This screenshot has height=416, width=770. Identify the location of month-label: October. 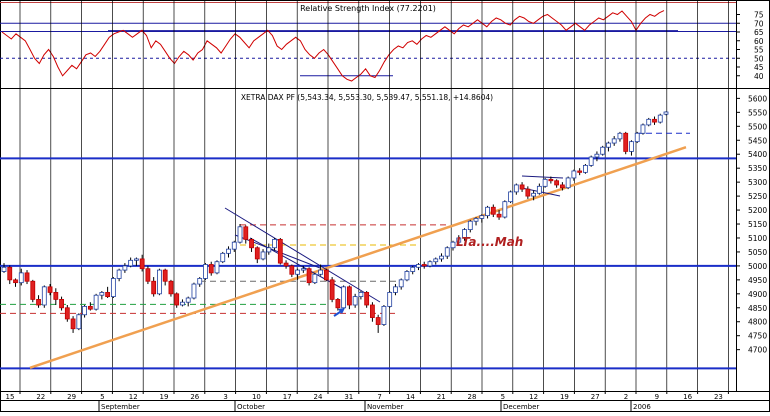
(251, 407).